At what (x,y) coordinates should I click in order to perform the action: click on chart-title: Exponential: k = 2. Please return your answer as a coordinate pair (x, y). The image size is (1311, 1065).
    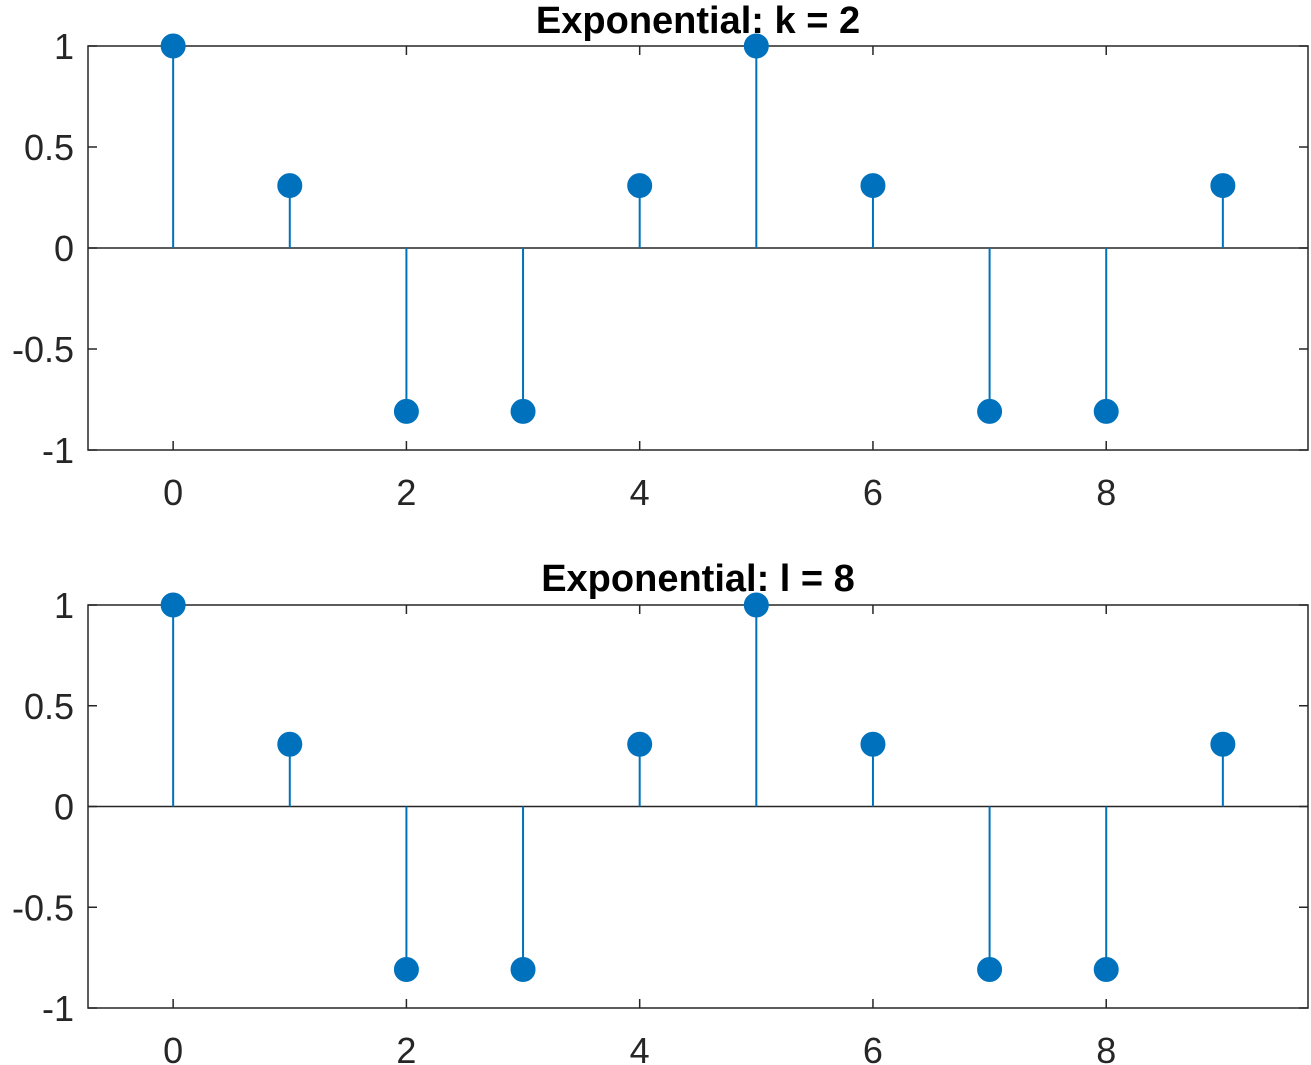
    Looking at the image, I should click on (698, 21).